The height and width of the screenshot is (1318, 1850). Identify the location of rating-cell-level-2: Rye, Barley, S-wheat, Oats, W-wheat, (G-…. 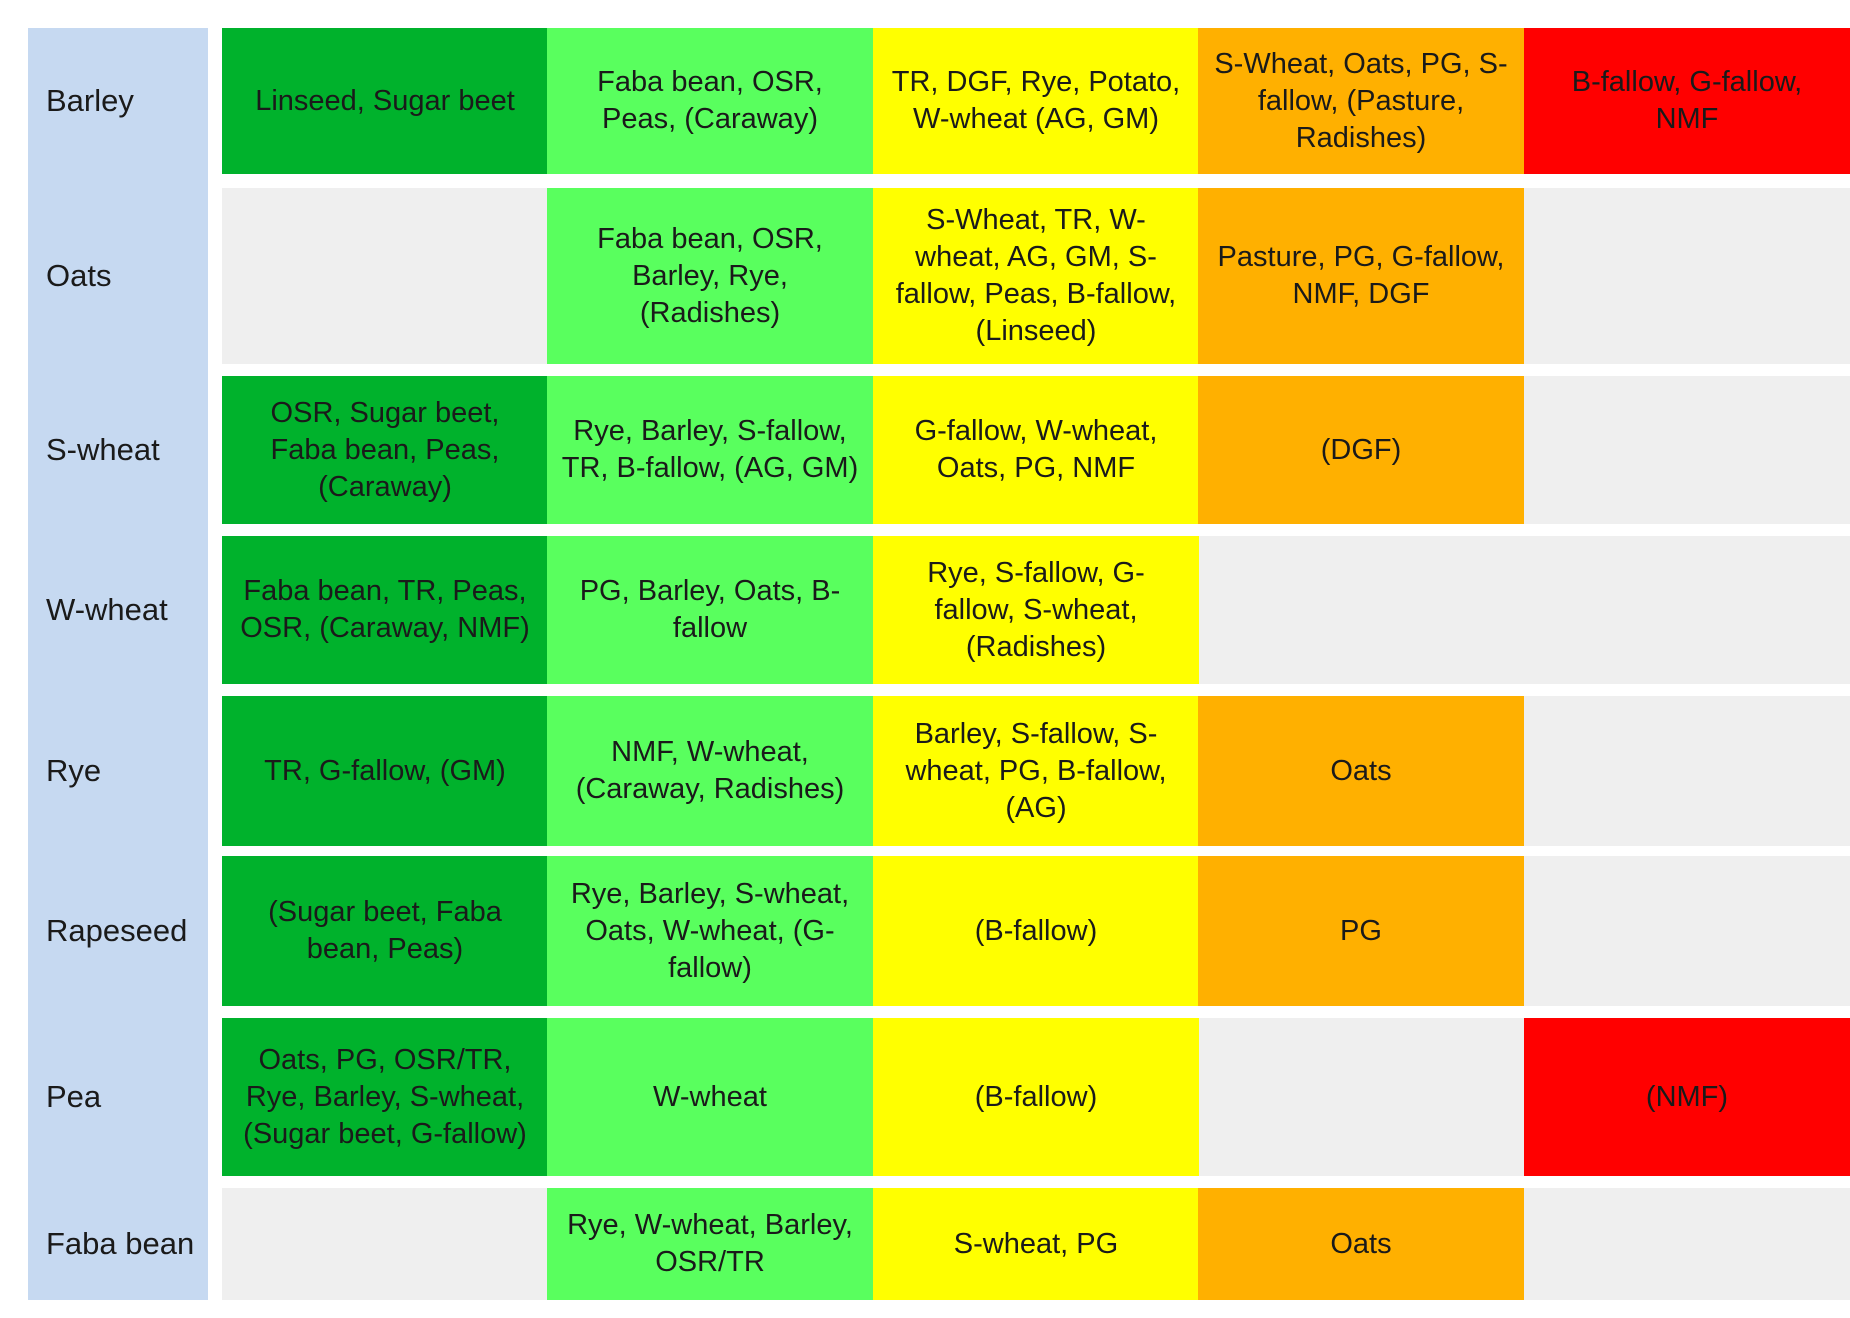
(710, 931).